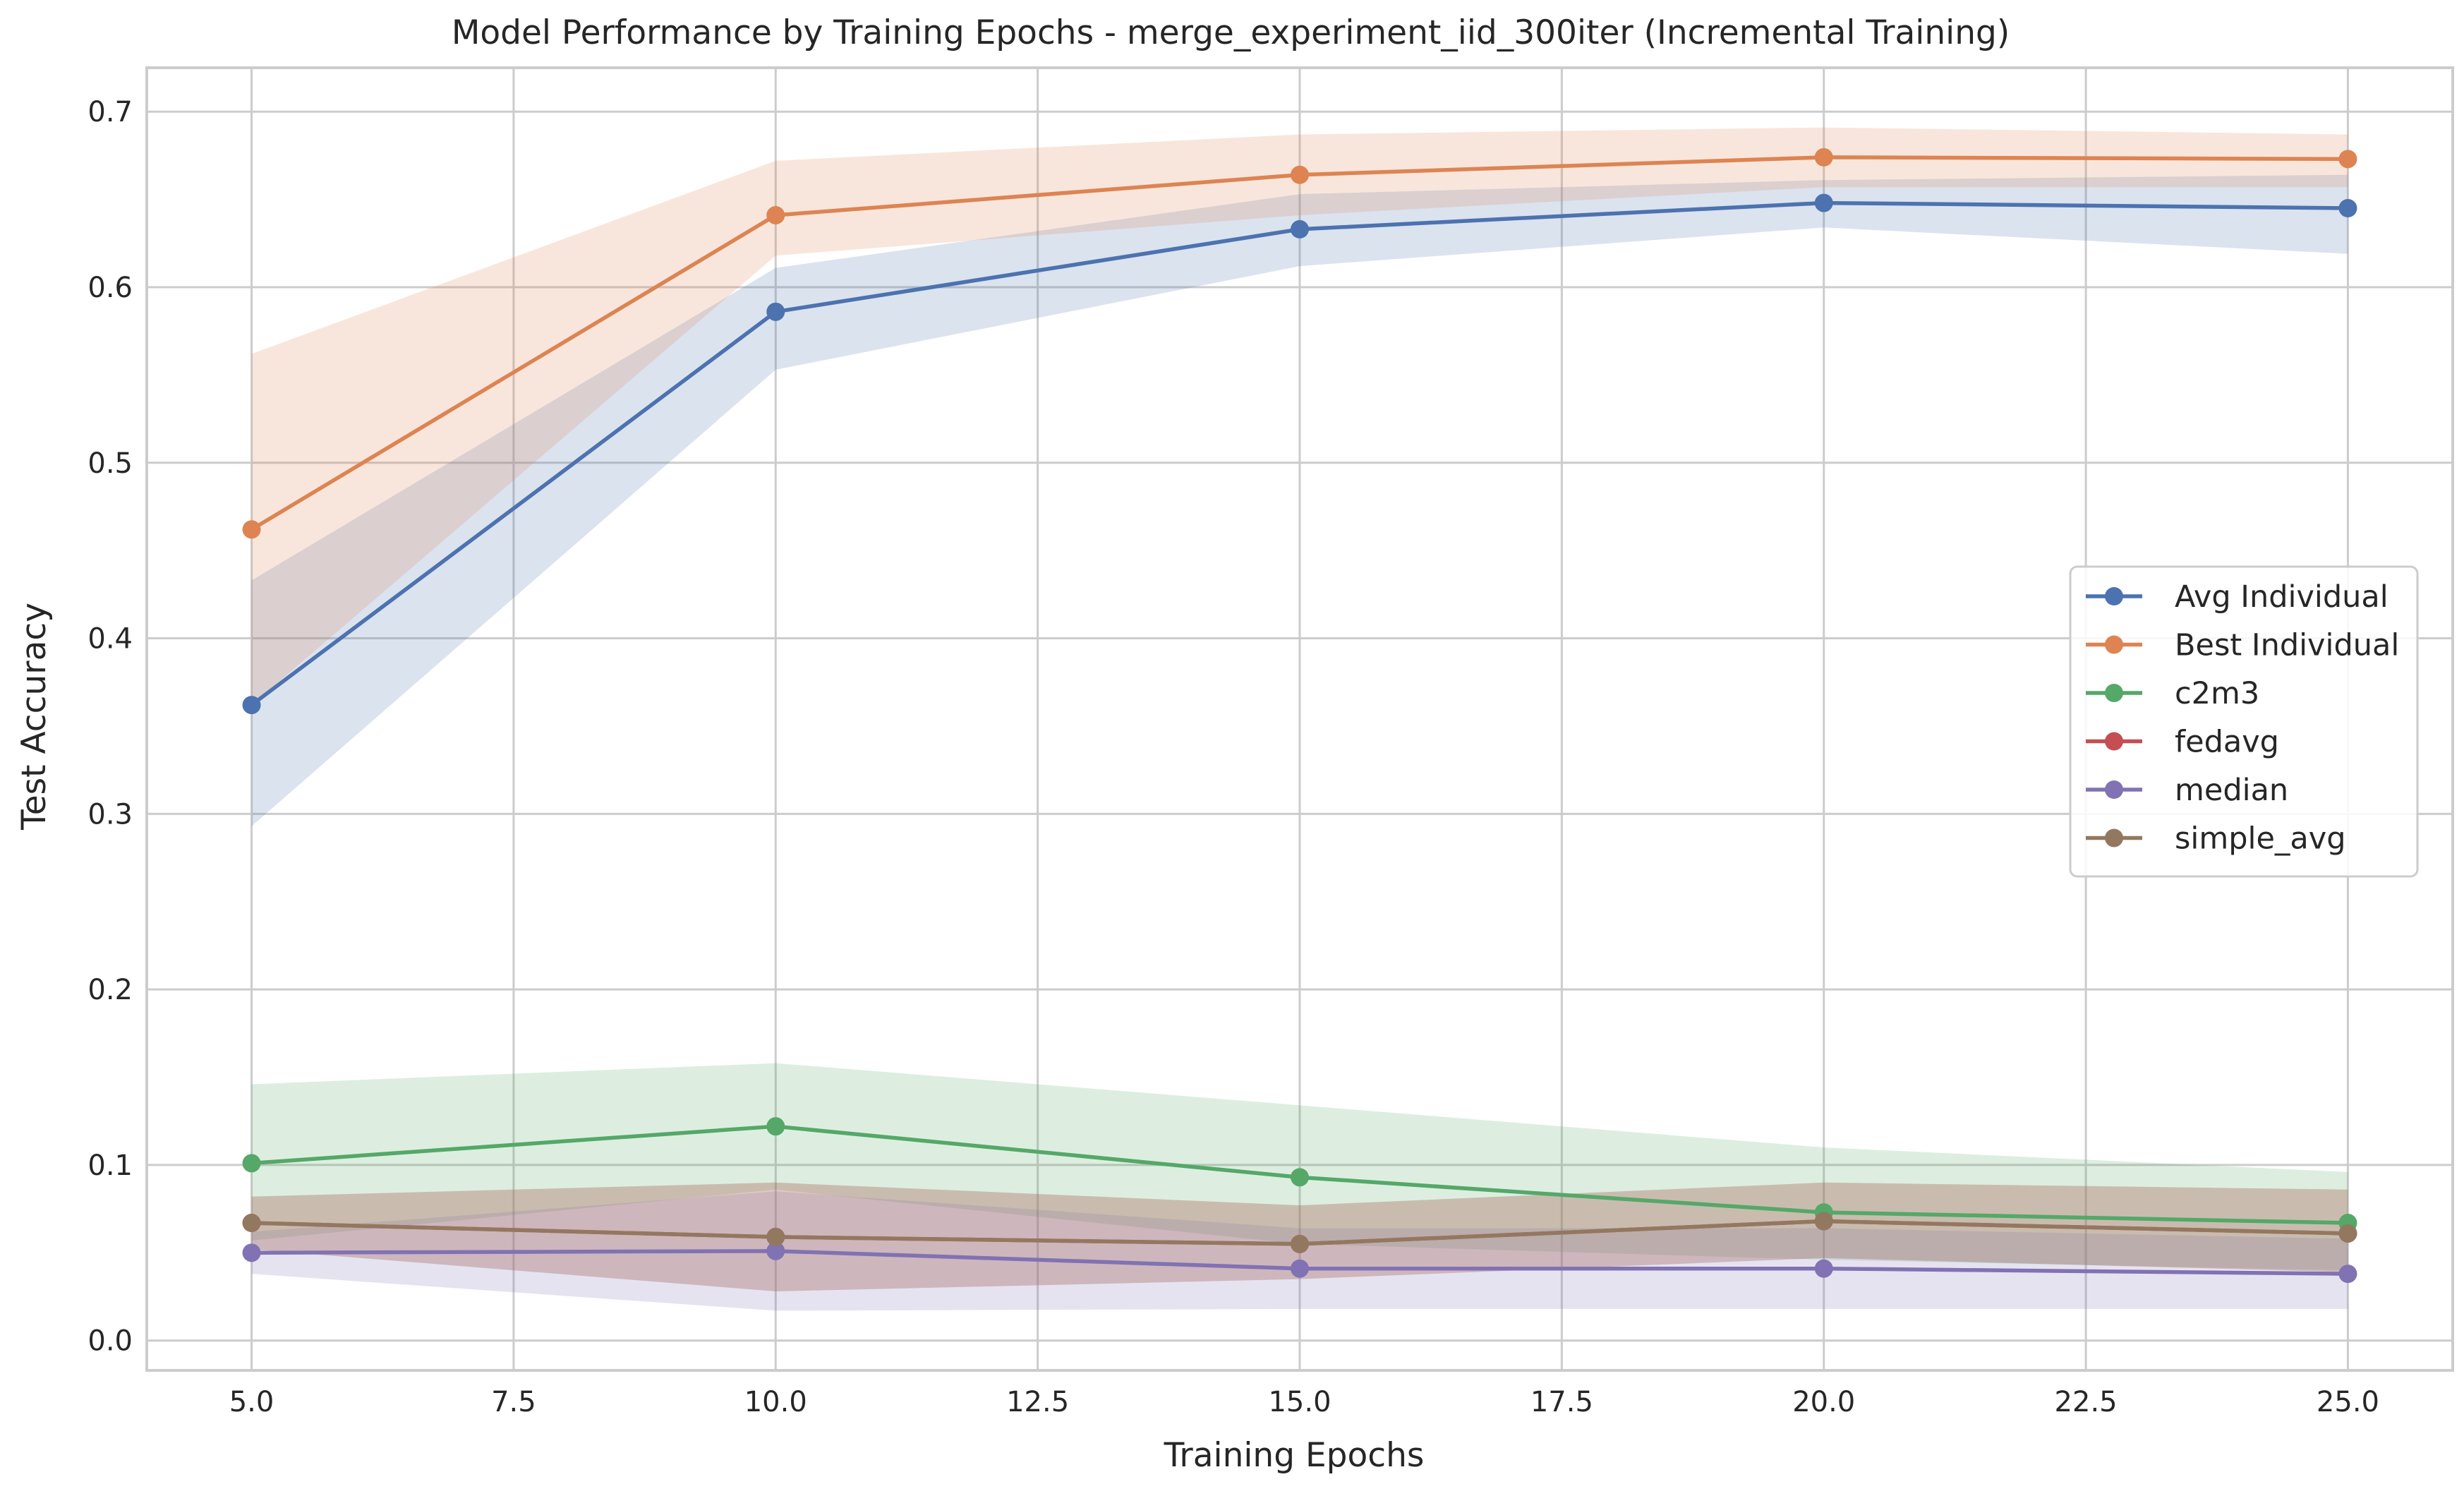 The width and height of the screenshot is (2464, 1496). Describe the element at coordinates (110, 639) in the screenshot. I see `y-tick-label: 0.4` at that location.